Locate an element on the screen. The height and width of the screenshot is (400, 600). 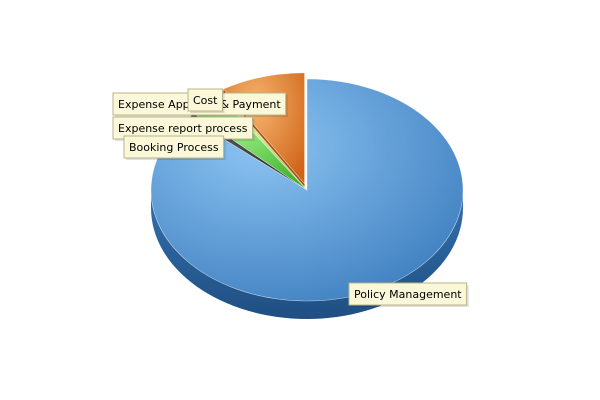
slice-label-policy-management: Policy Management is located at coordinates (408, 294).